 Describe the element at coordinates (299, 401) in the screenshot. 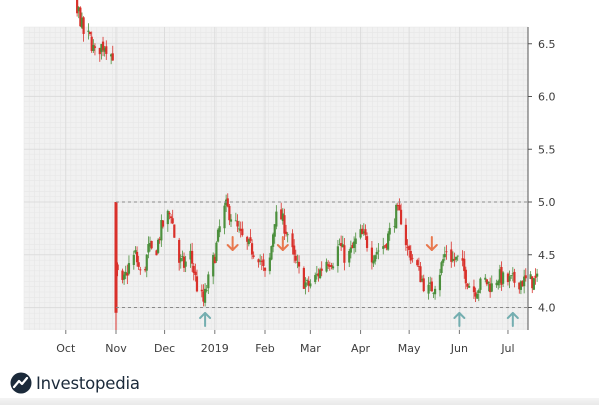

I see `footer-strip` at that location.